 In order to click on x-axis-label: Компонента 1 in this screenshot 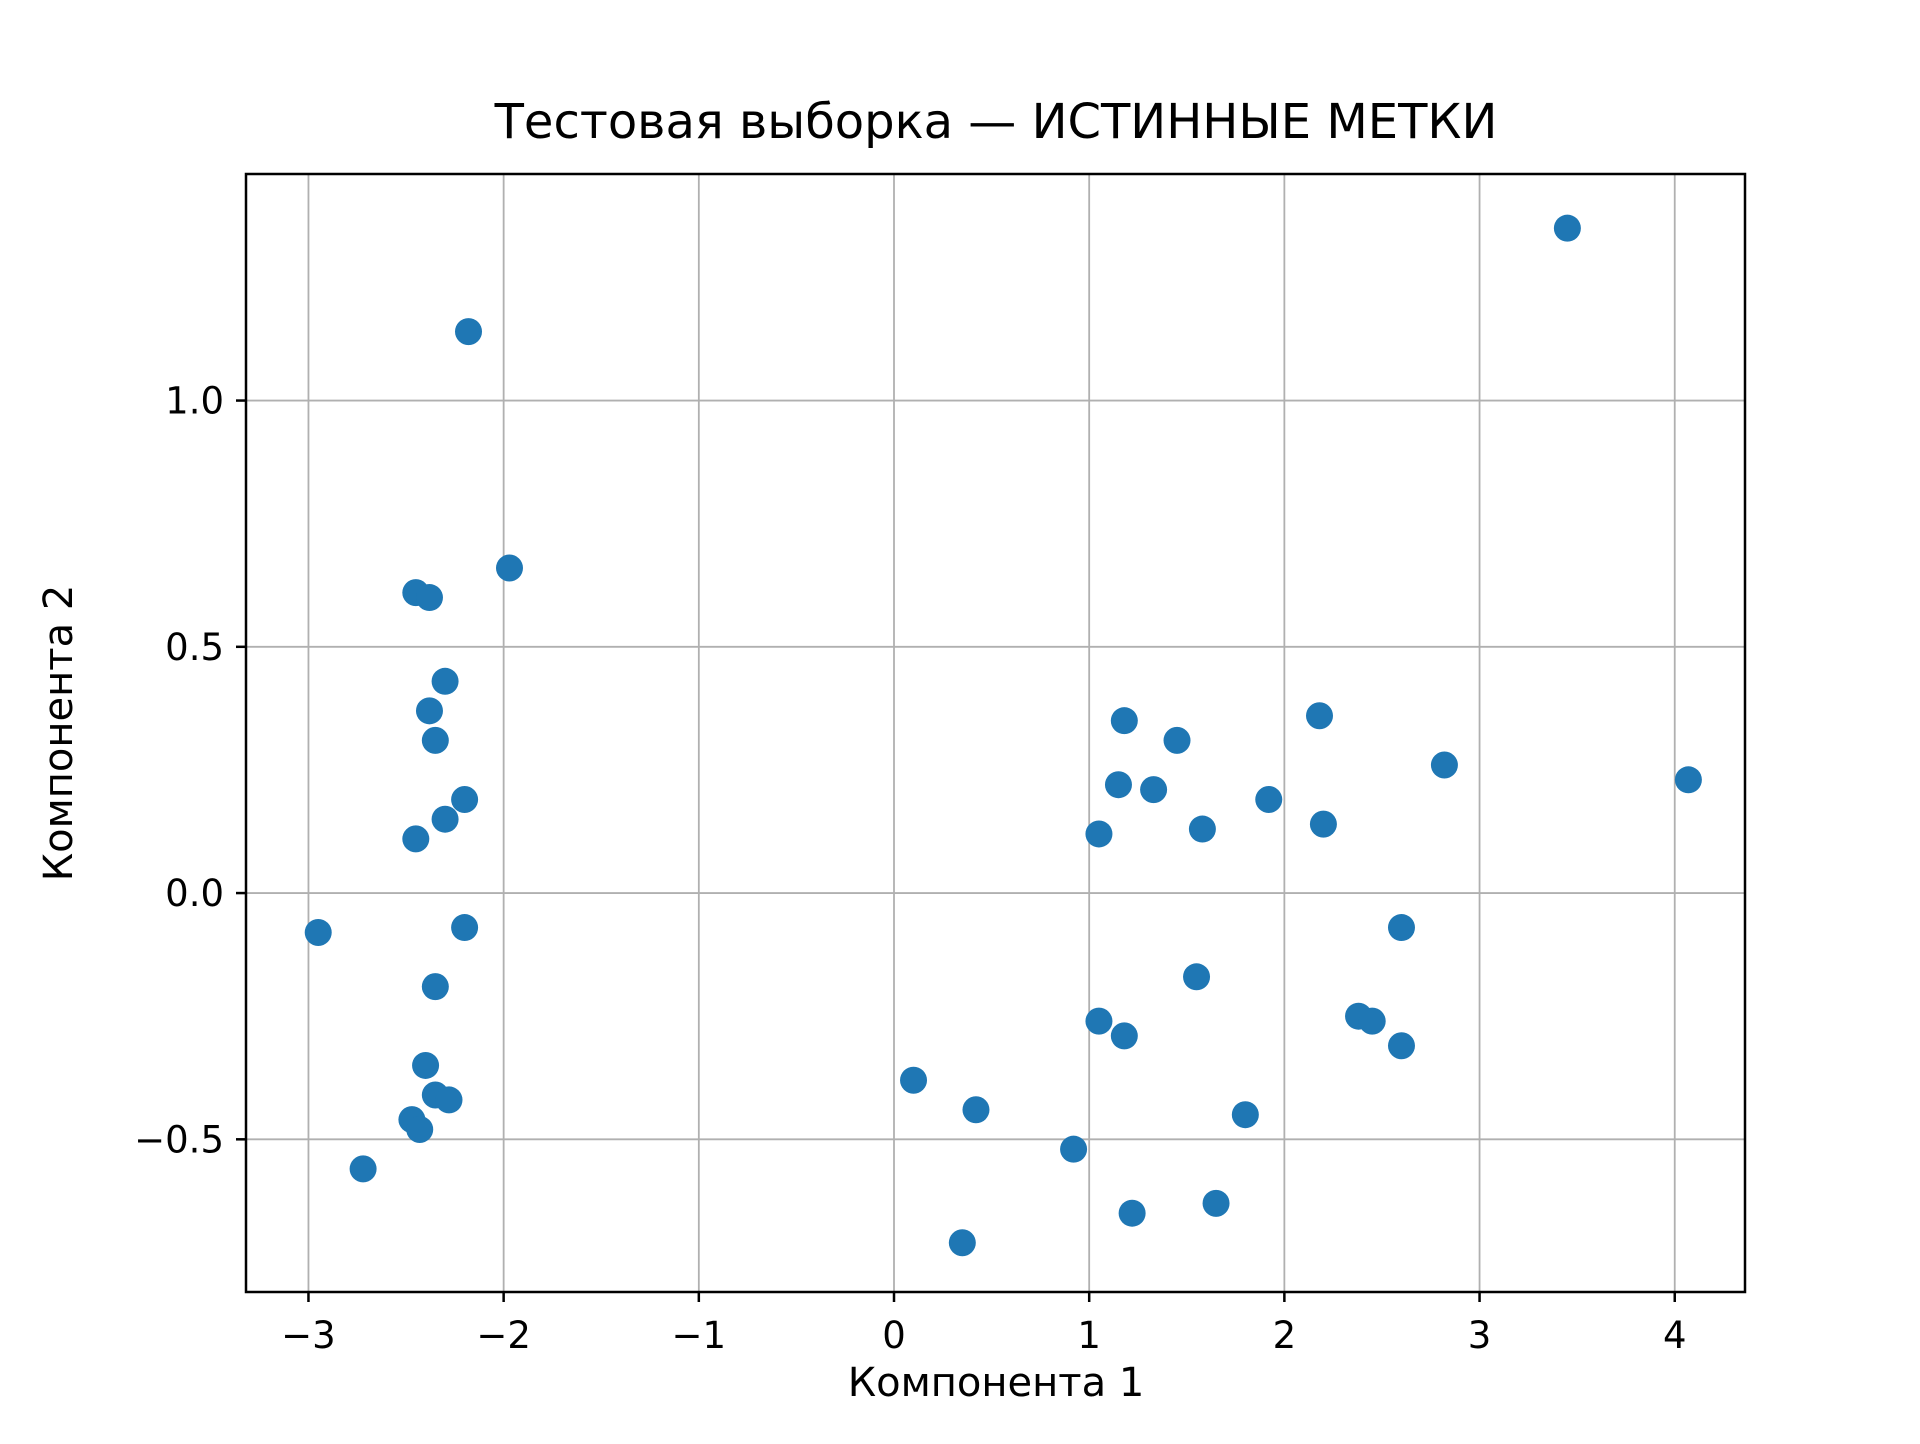, I will do `click(996, 1383)`.